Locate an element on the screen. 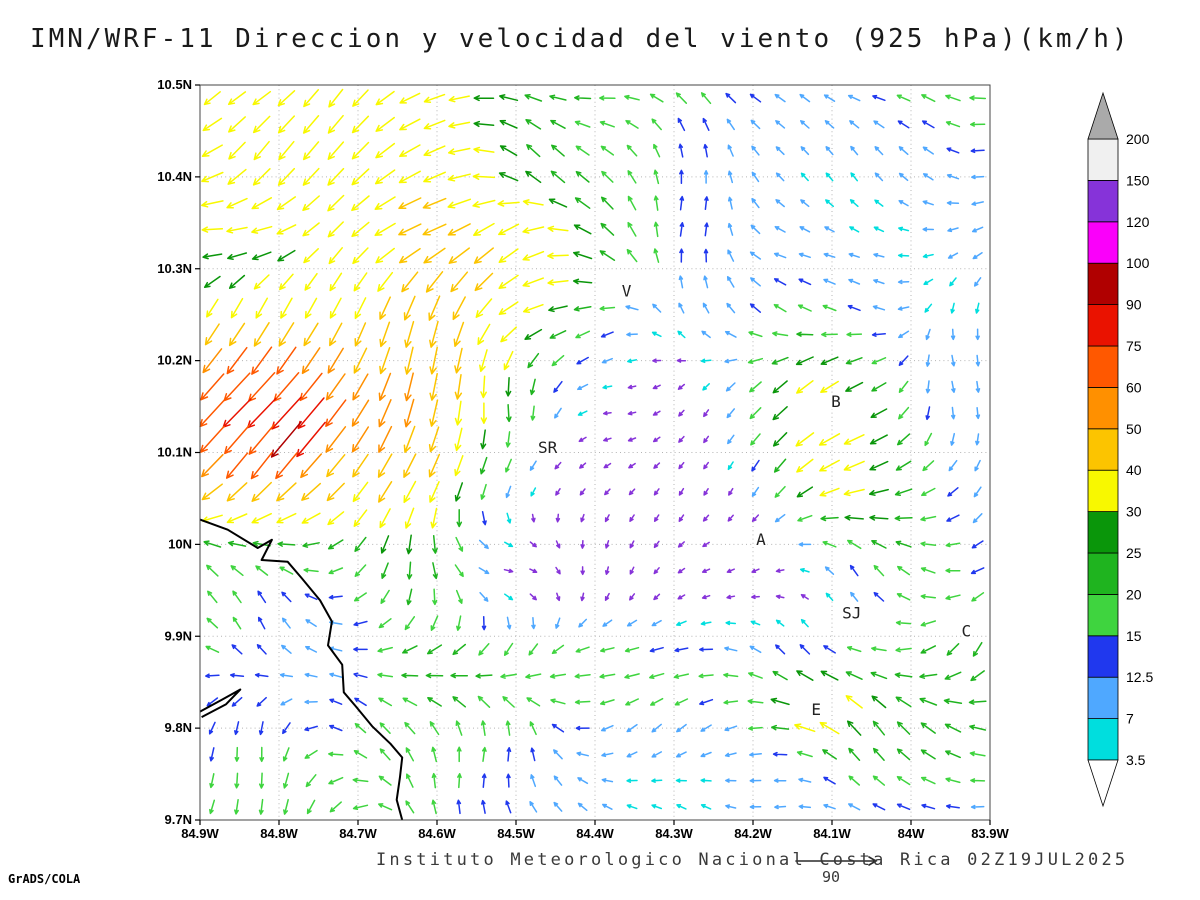 This screenshot has height=900, width=1200. colorbar-segment is located at coordinates (1103, 159).